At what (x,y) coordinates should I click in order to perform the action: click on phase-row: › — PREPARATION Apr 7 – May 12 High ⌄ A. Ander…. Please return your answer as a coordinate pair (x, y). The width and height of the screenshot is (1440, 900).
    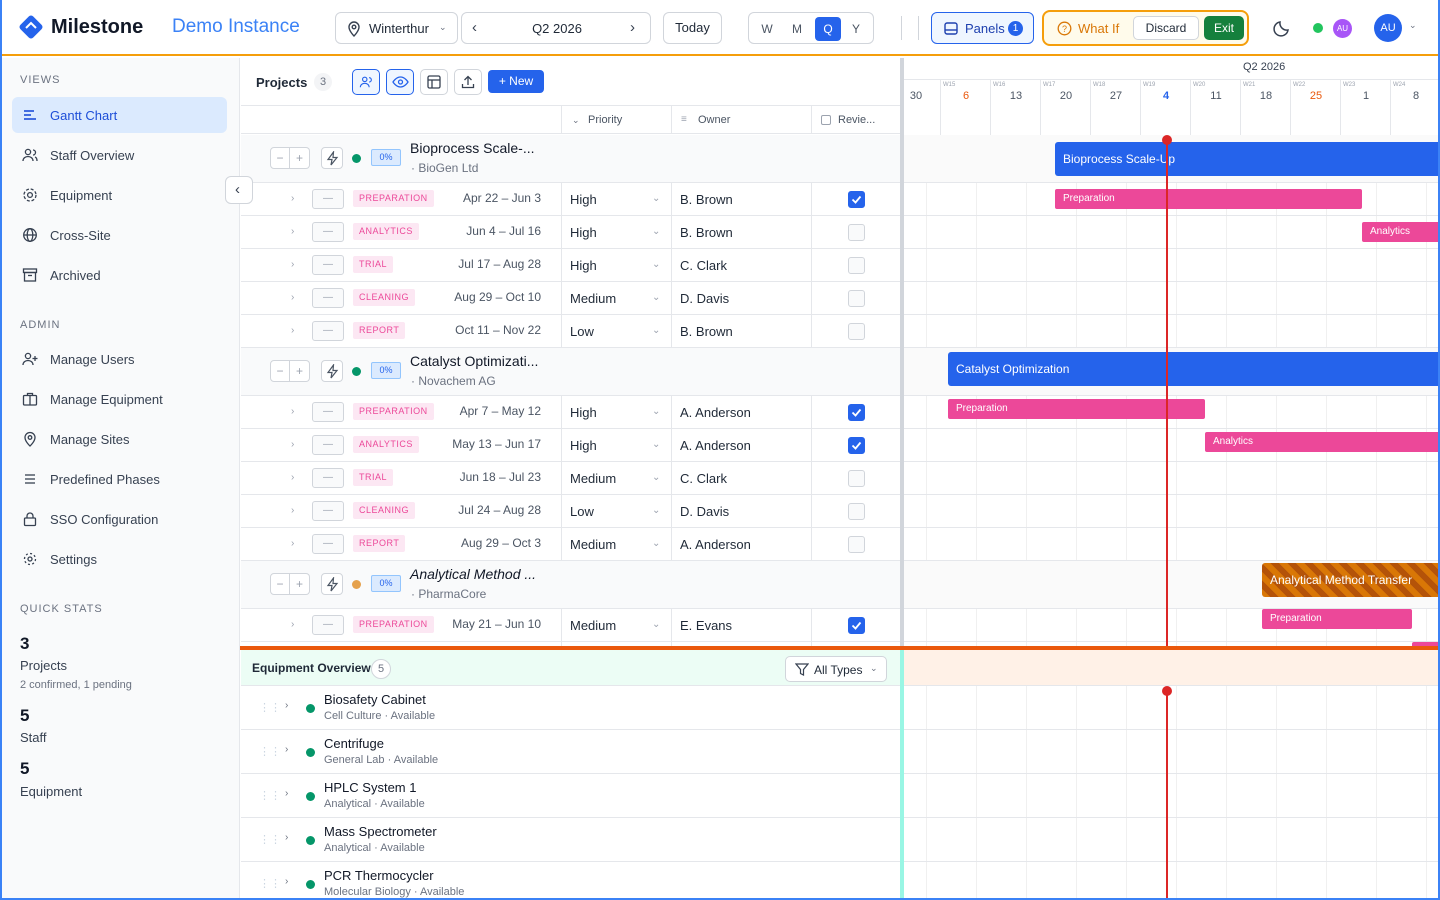
    Looking at the image, I should click on (571, 412).